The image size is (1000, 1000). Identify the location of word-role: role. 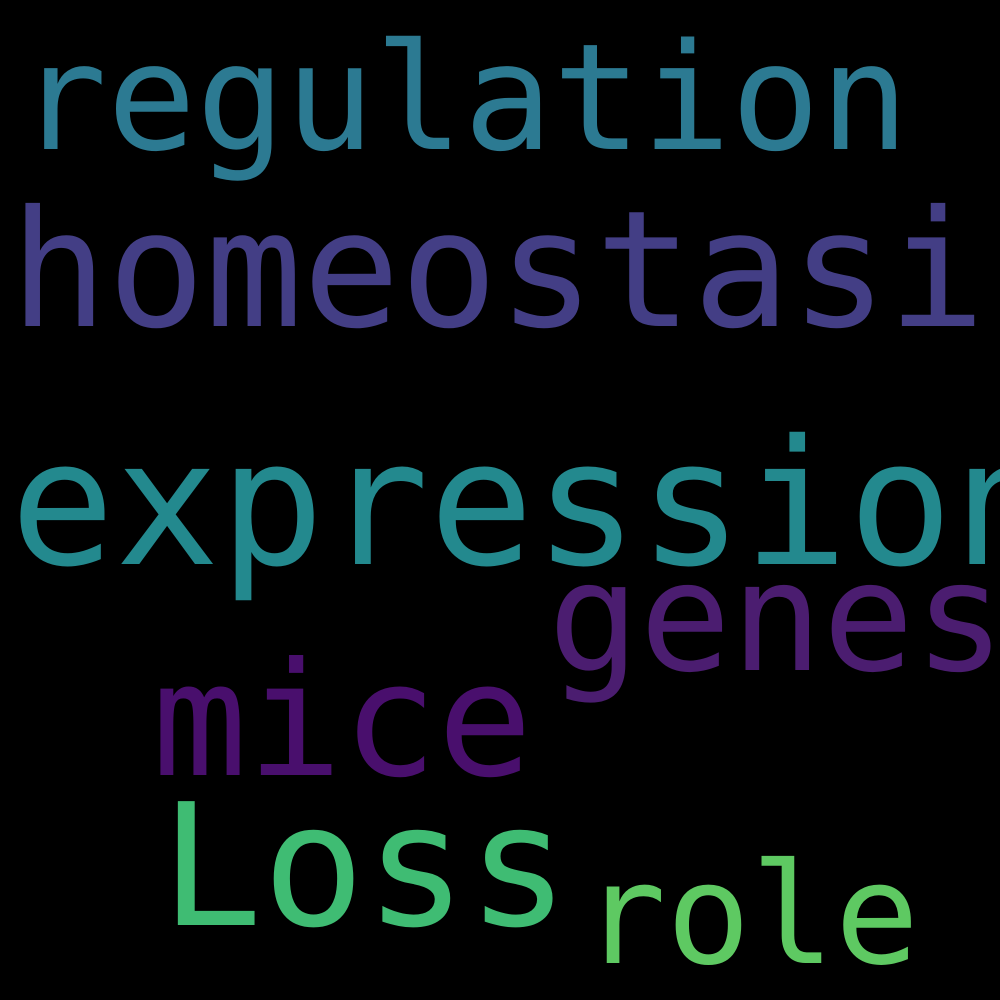
(751, 915).